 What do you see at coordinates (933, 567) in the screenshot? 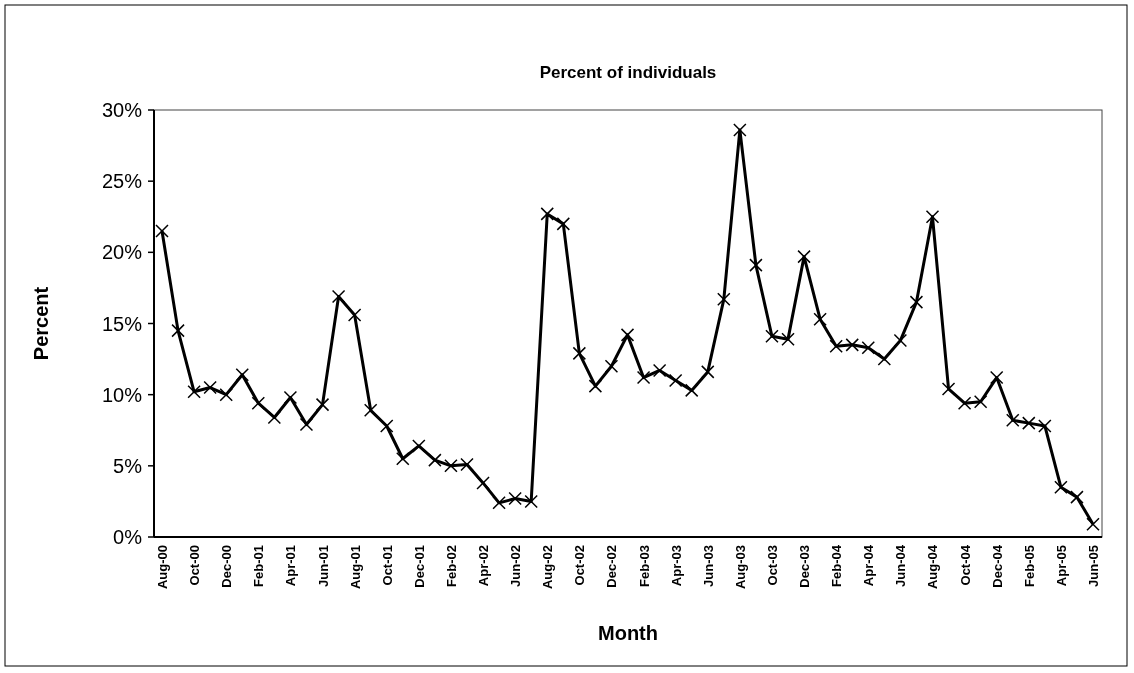
I see `x-tick-label: Aug-04` at bounding box center [933, 567].